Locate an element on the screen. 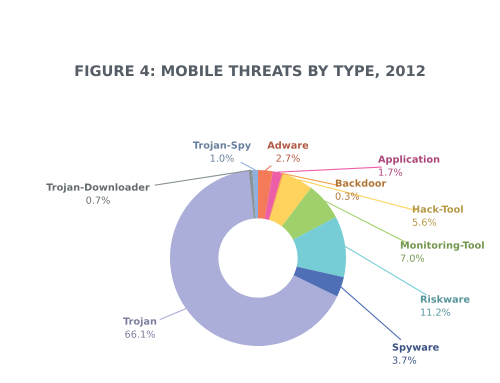 This screenshot has height=383, width=500. data-label: 11.2% is located at coordinates (435, 312).